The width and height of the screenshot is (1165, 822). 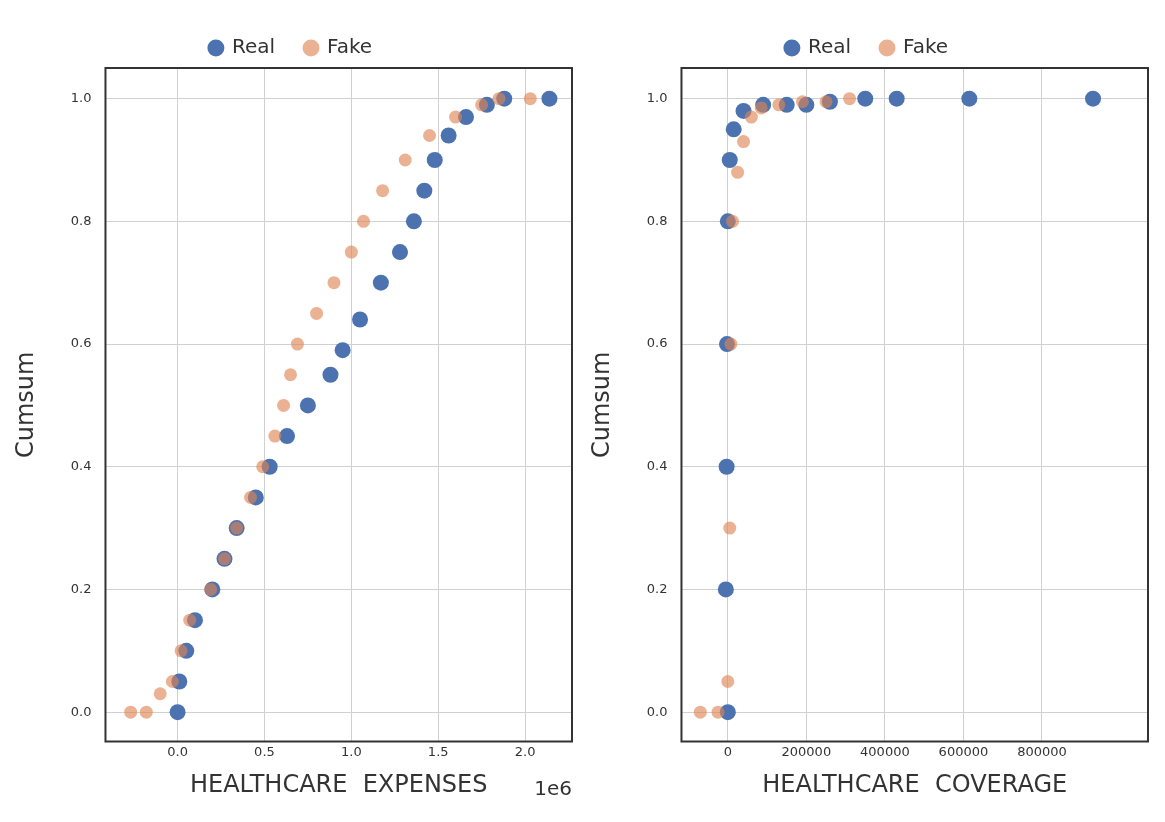 What do you see at coordinates (438, 751) in the screenshot?
I see `x-tick-label: 1.5` at bounding box center [438, 751].